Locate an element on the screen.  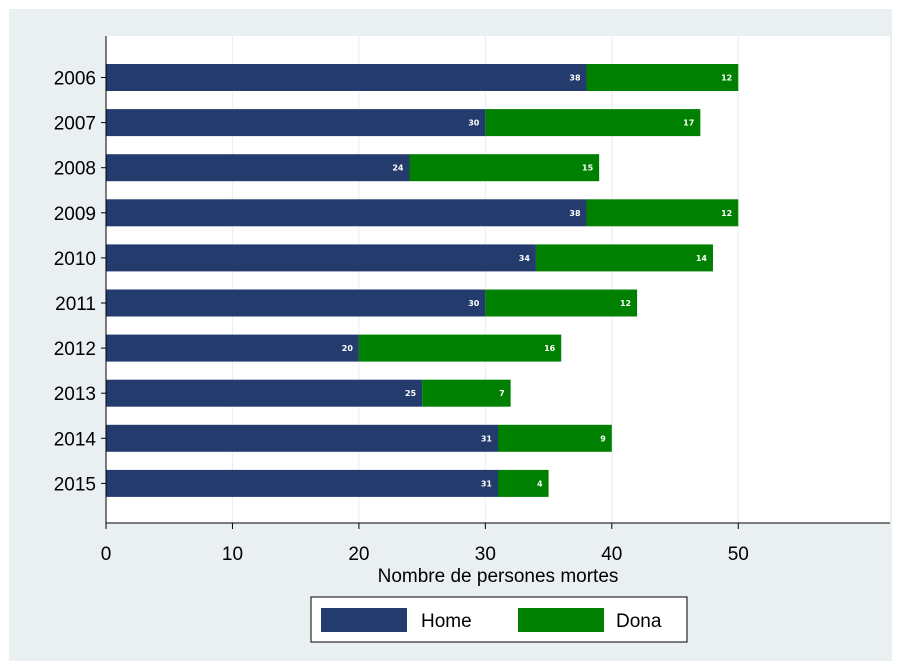
data-label-home-2014: 31 is located at coordinates (487, 438).